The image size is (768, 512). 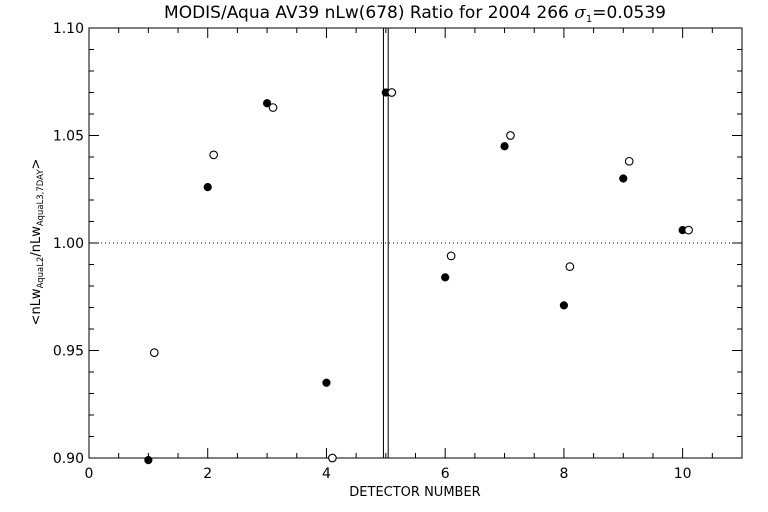 What do you see at coordinates (68, 244) in the screenshot?
I see `y-tick-label: 1.00` at bounding box center [68, 244].